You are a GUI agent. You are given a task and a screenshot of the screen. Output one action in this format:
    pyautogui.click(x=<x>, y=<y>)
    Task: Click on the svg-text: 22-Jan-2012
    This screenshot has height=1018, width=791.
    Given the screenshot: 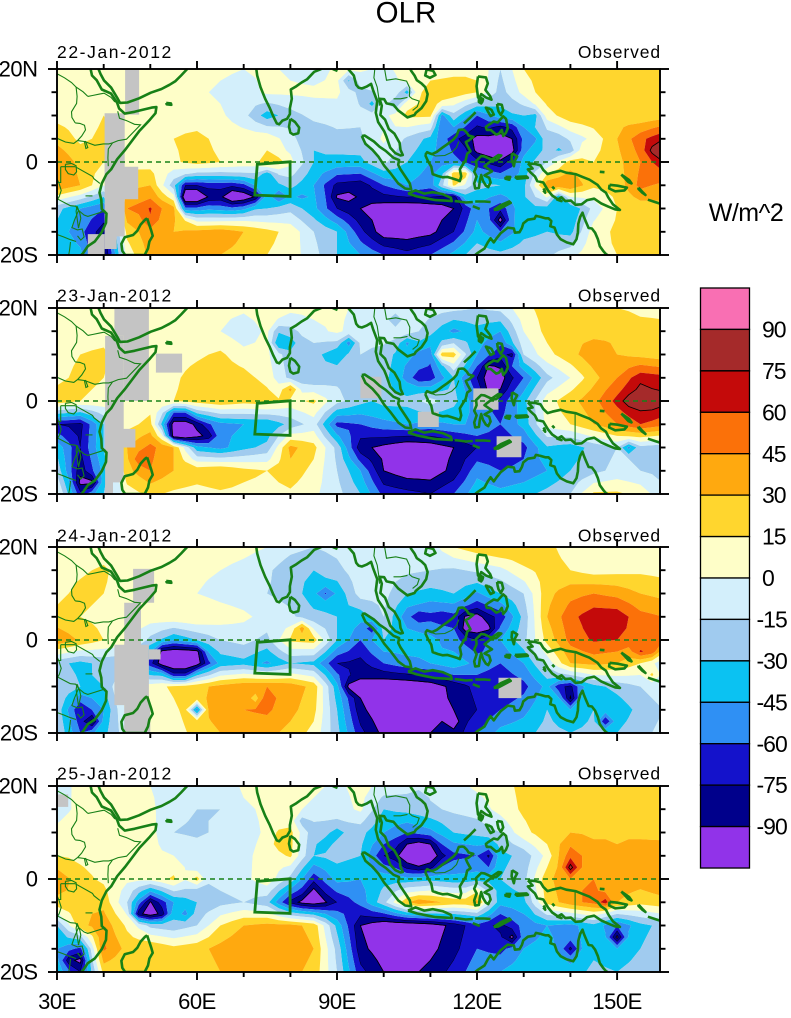 What is the action you would take?
    pyautogui.click(x=115, y=52)
    